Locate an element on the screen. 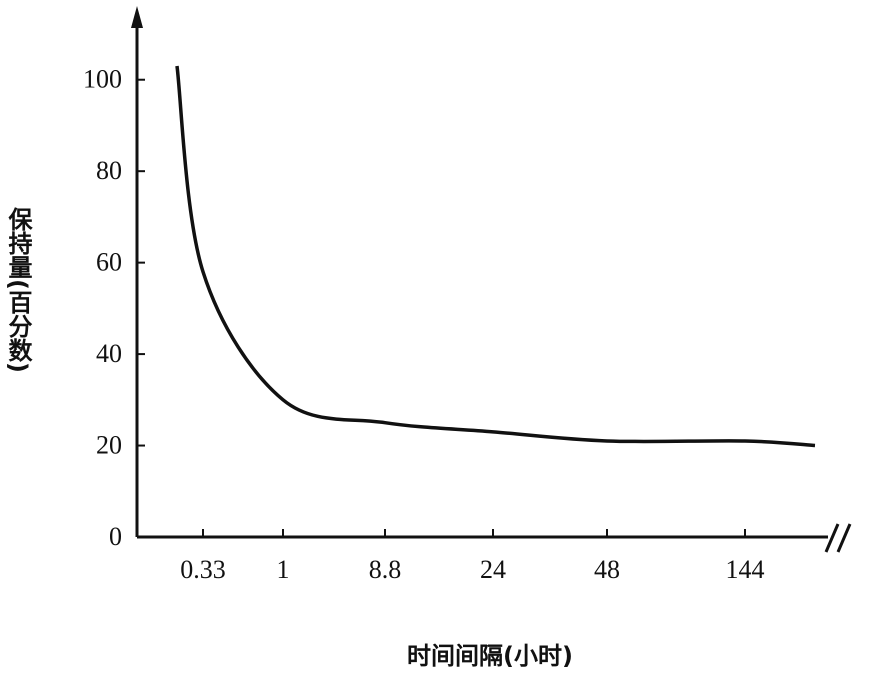 The width and height of the screenshot is (877, 679). x-tick-label: 0.33 is located at coordinates (203, 569).